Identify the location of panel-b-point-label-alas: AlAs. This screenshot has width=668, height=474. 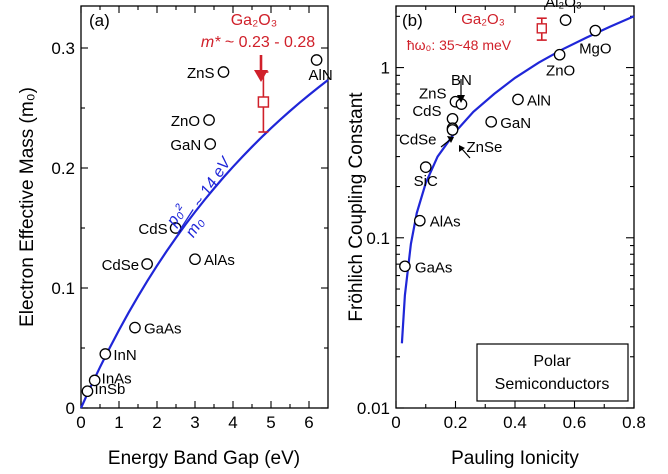
(445, 222).